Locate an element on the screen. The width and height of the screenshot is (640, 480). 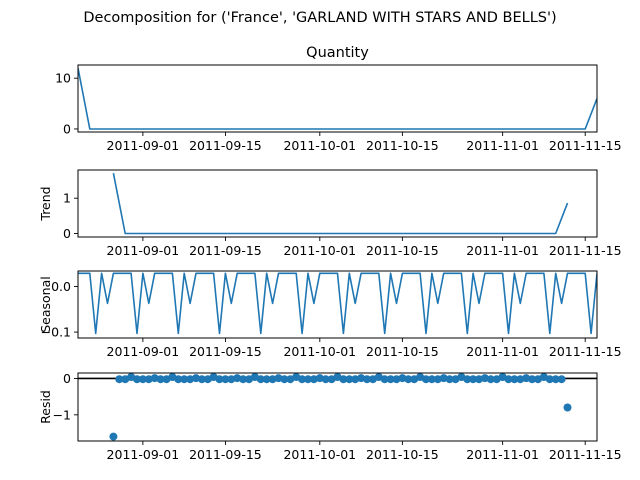
y-tick-label: −0.1 is located at coordinates (56, 332).